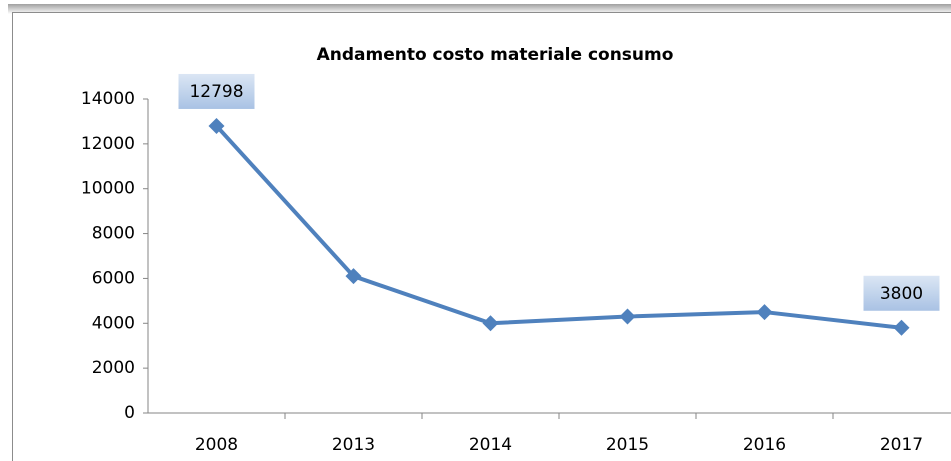  I want to click on y-tick-label: 2000, so click(113, 368).